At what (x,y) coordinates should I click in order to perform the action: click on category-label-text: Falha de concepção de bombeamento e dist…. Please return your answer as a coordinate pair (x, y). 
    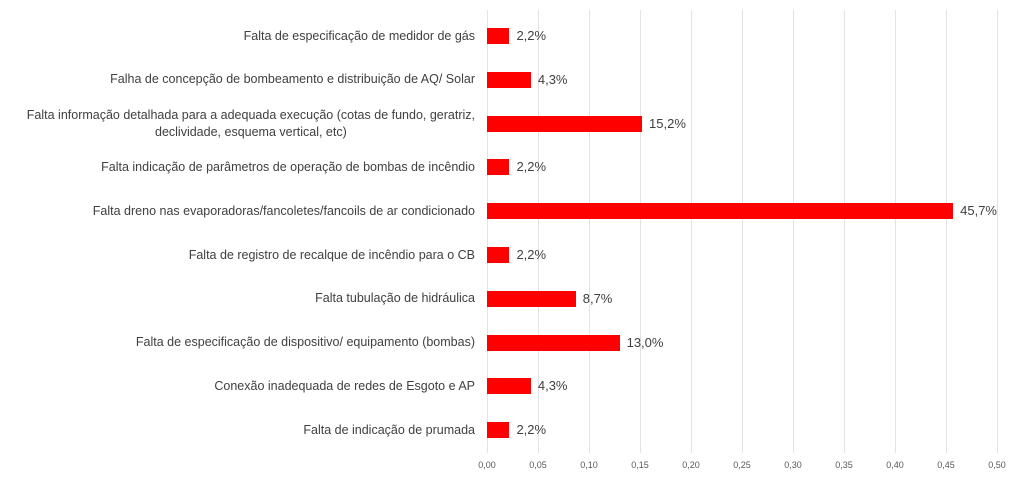
    Looking at the image, I should click on (292, 79).